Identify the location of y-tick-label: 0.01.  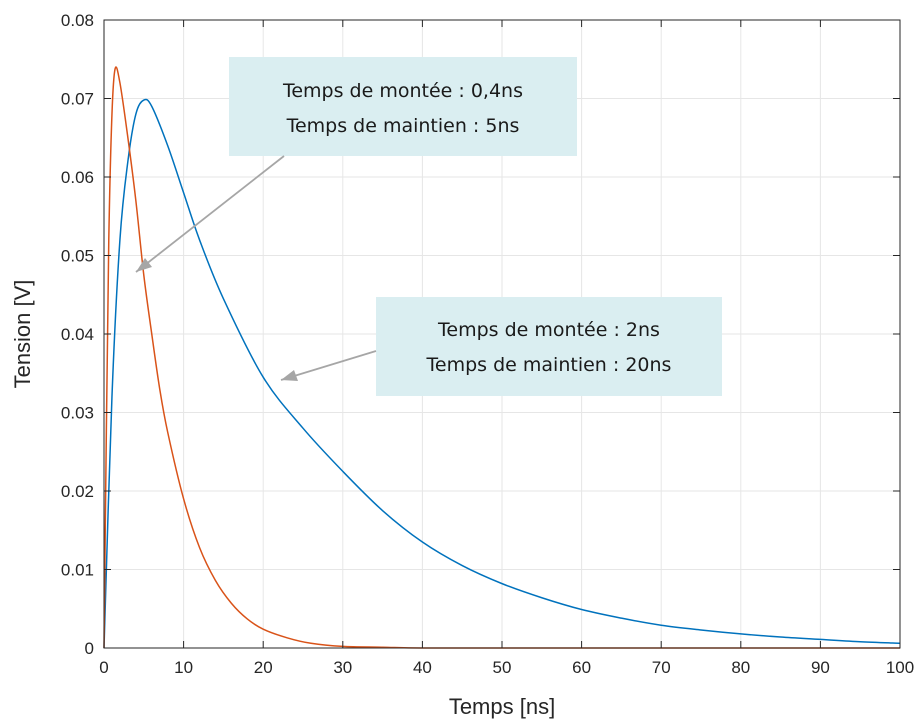
(77, 570).